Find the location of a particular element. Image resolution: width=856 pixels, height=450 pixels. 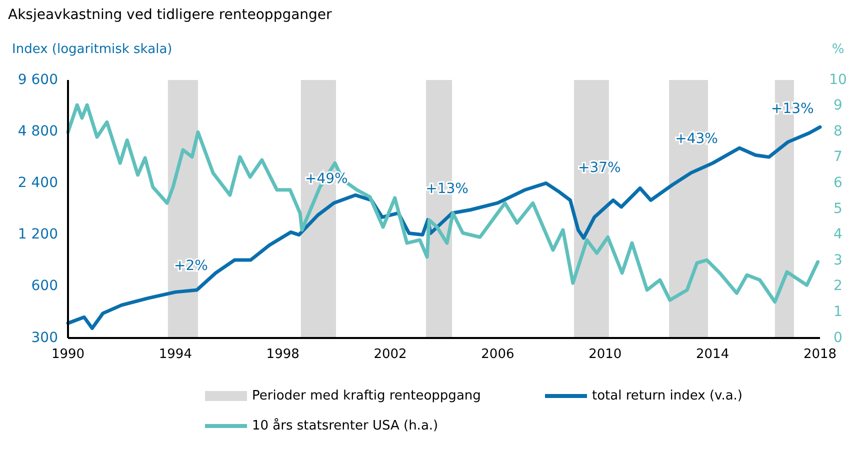

y2-axis-title: % is located at coordinates (838, 49).